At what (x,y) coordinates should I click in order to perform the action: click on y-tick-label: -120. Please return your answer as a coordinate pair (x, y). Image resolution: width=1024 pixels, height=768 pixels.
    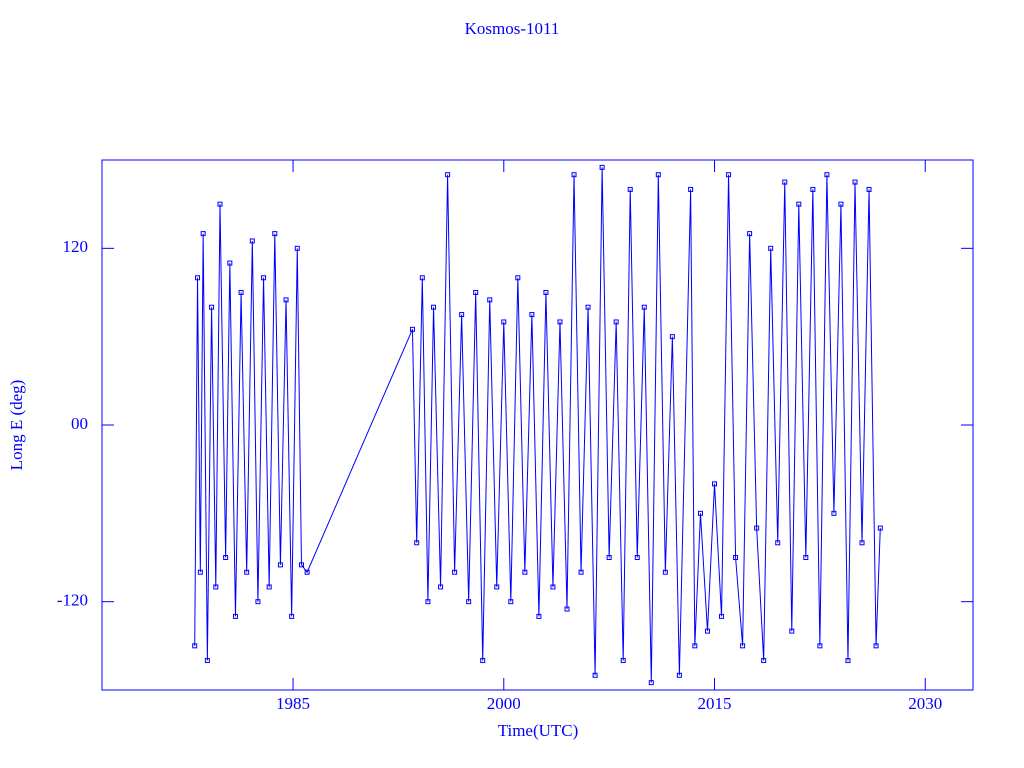
    Looking at the image, I should click on (72, 600).